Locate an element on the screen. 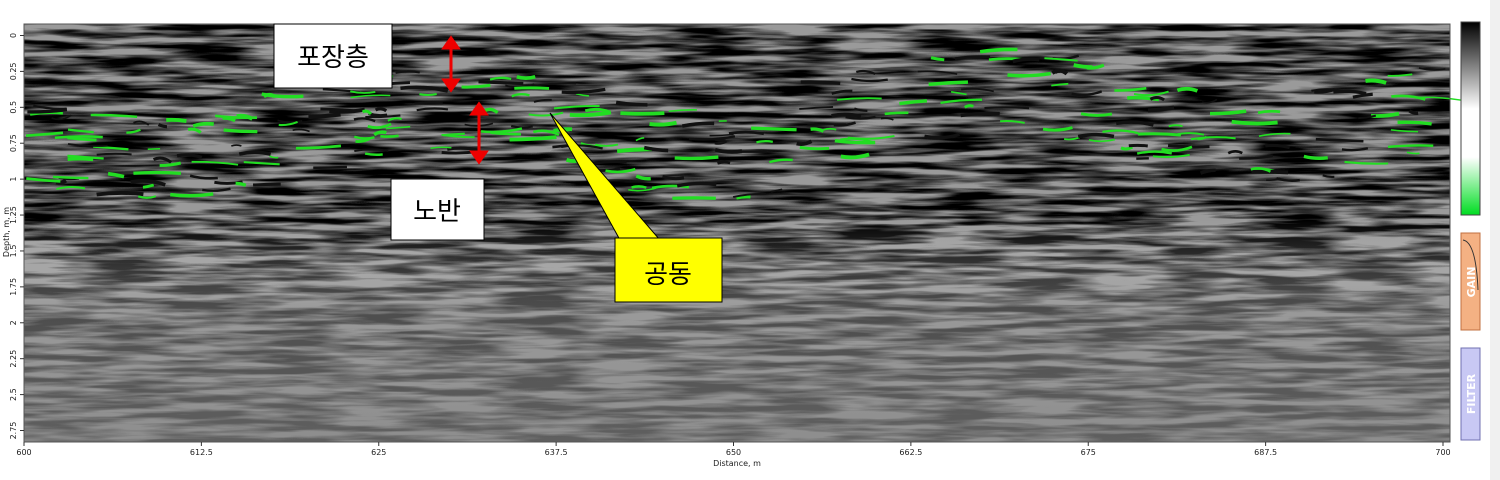 The image size is (1500, 480). x-tick-label: 625 is located at coordinates (378, 452).